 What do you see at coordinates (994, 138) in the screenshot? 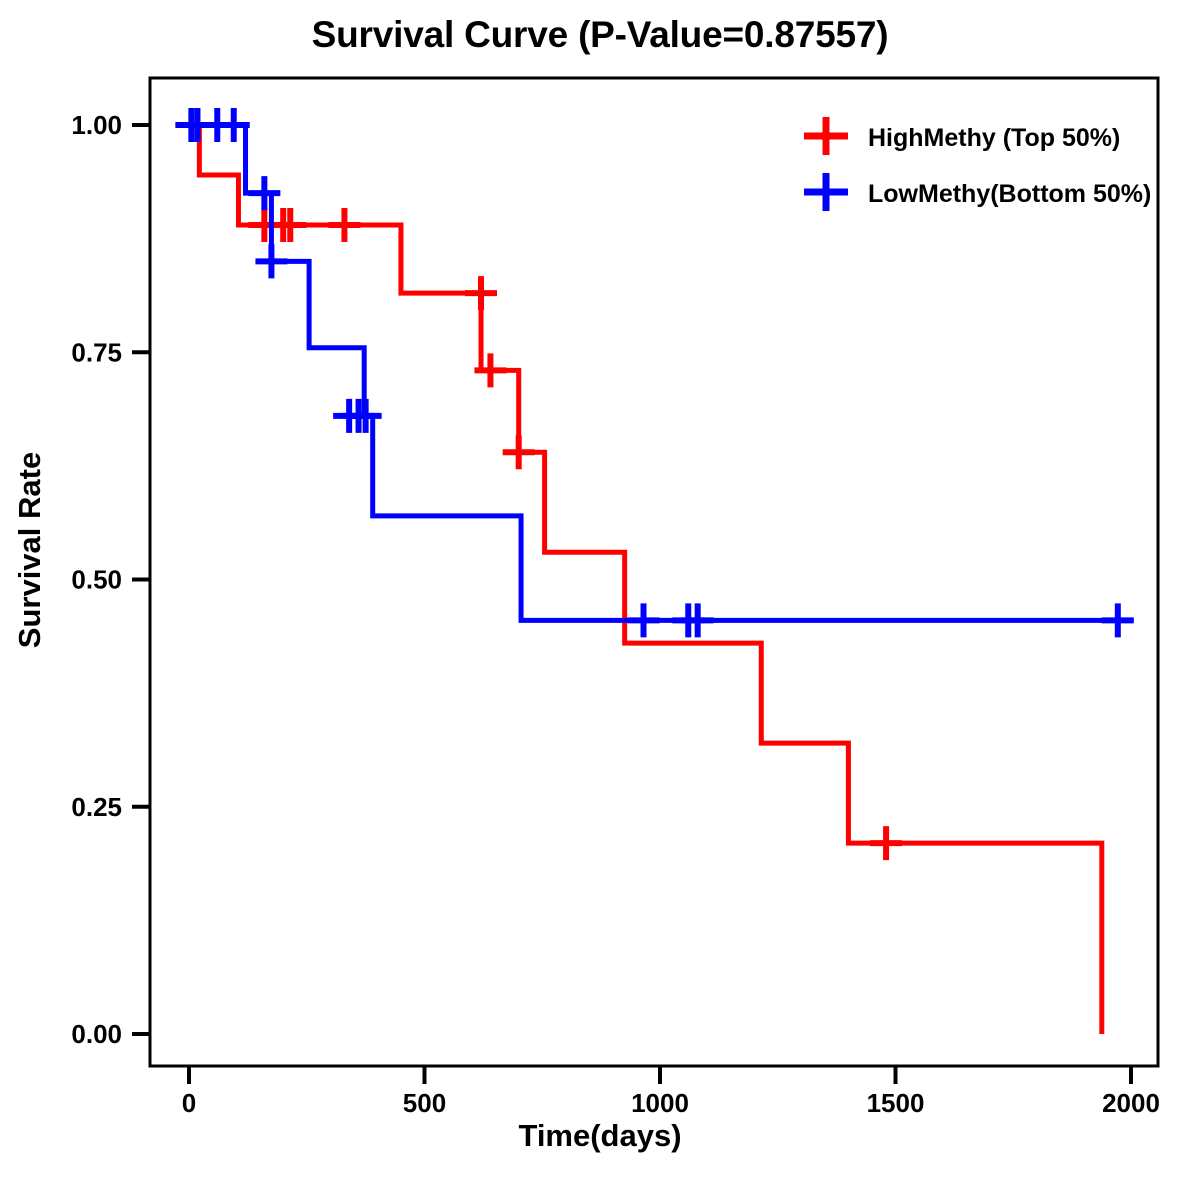
I see `legend-label: HighMethy (Top 50%)` at bounding box center [994, 138].